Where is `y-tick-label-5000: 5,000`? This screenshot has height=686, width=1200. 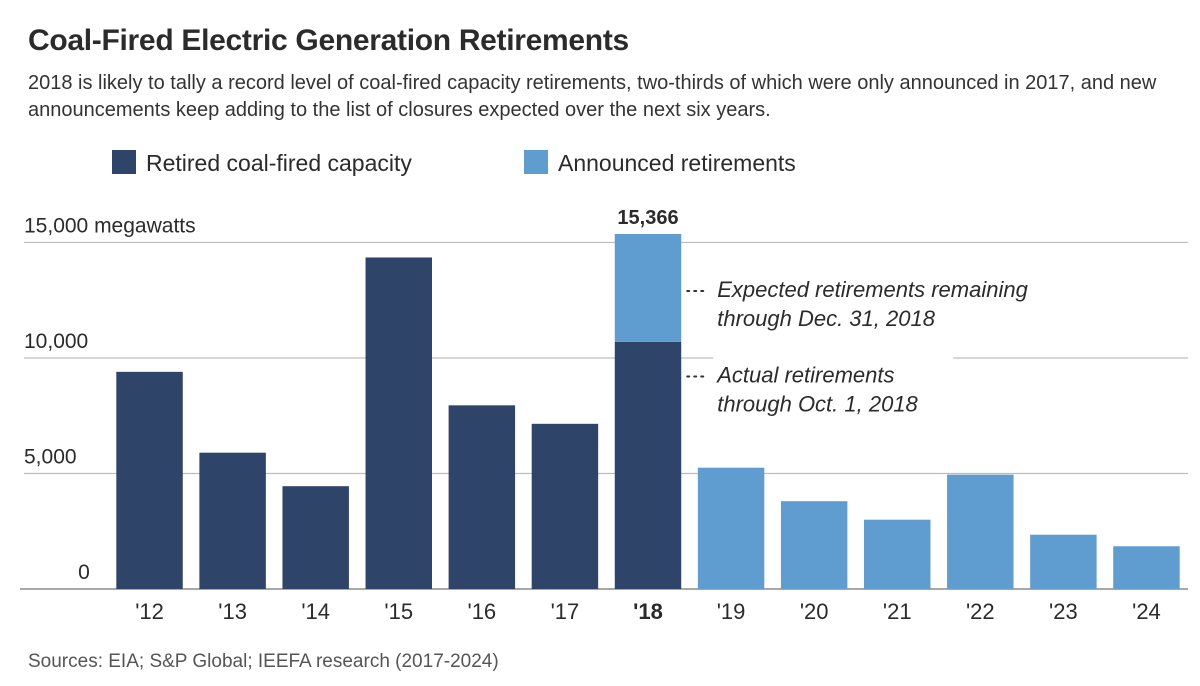
y-tick-label-5000: 5,000 is located at coordinates (50, 456).